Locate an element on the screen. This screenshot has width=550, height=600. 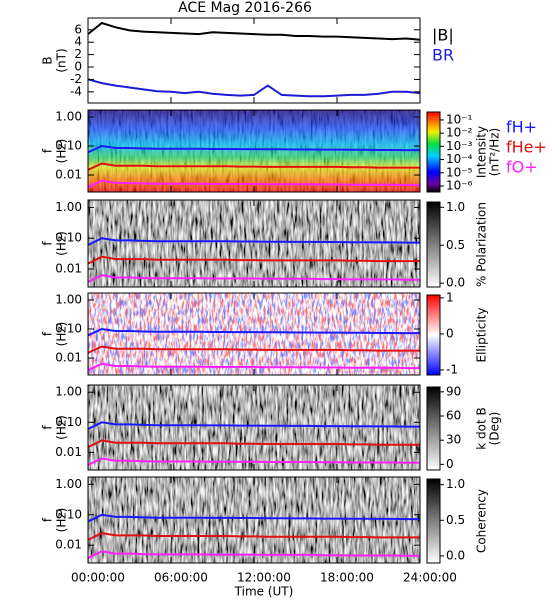
y-tick-label: -2 is located at coordinates (76, 79).